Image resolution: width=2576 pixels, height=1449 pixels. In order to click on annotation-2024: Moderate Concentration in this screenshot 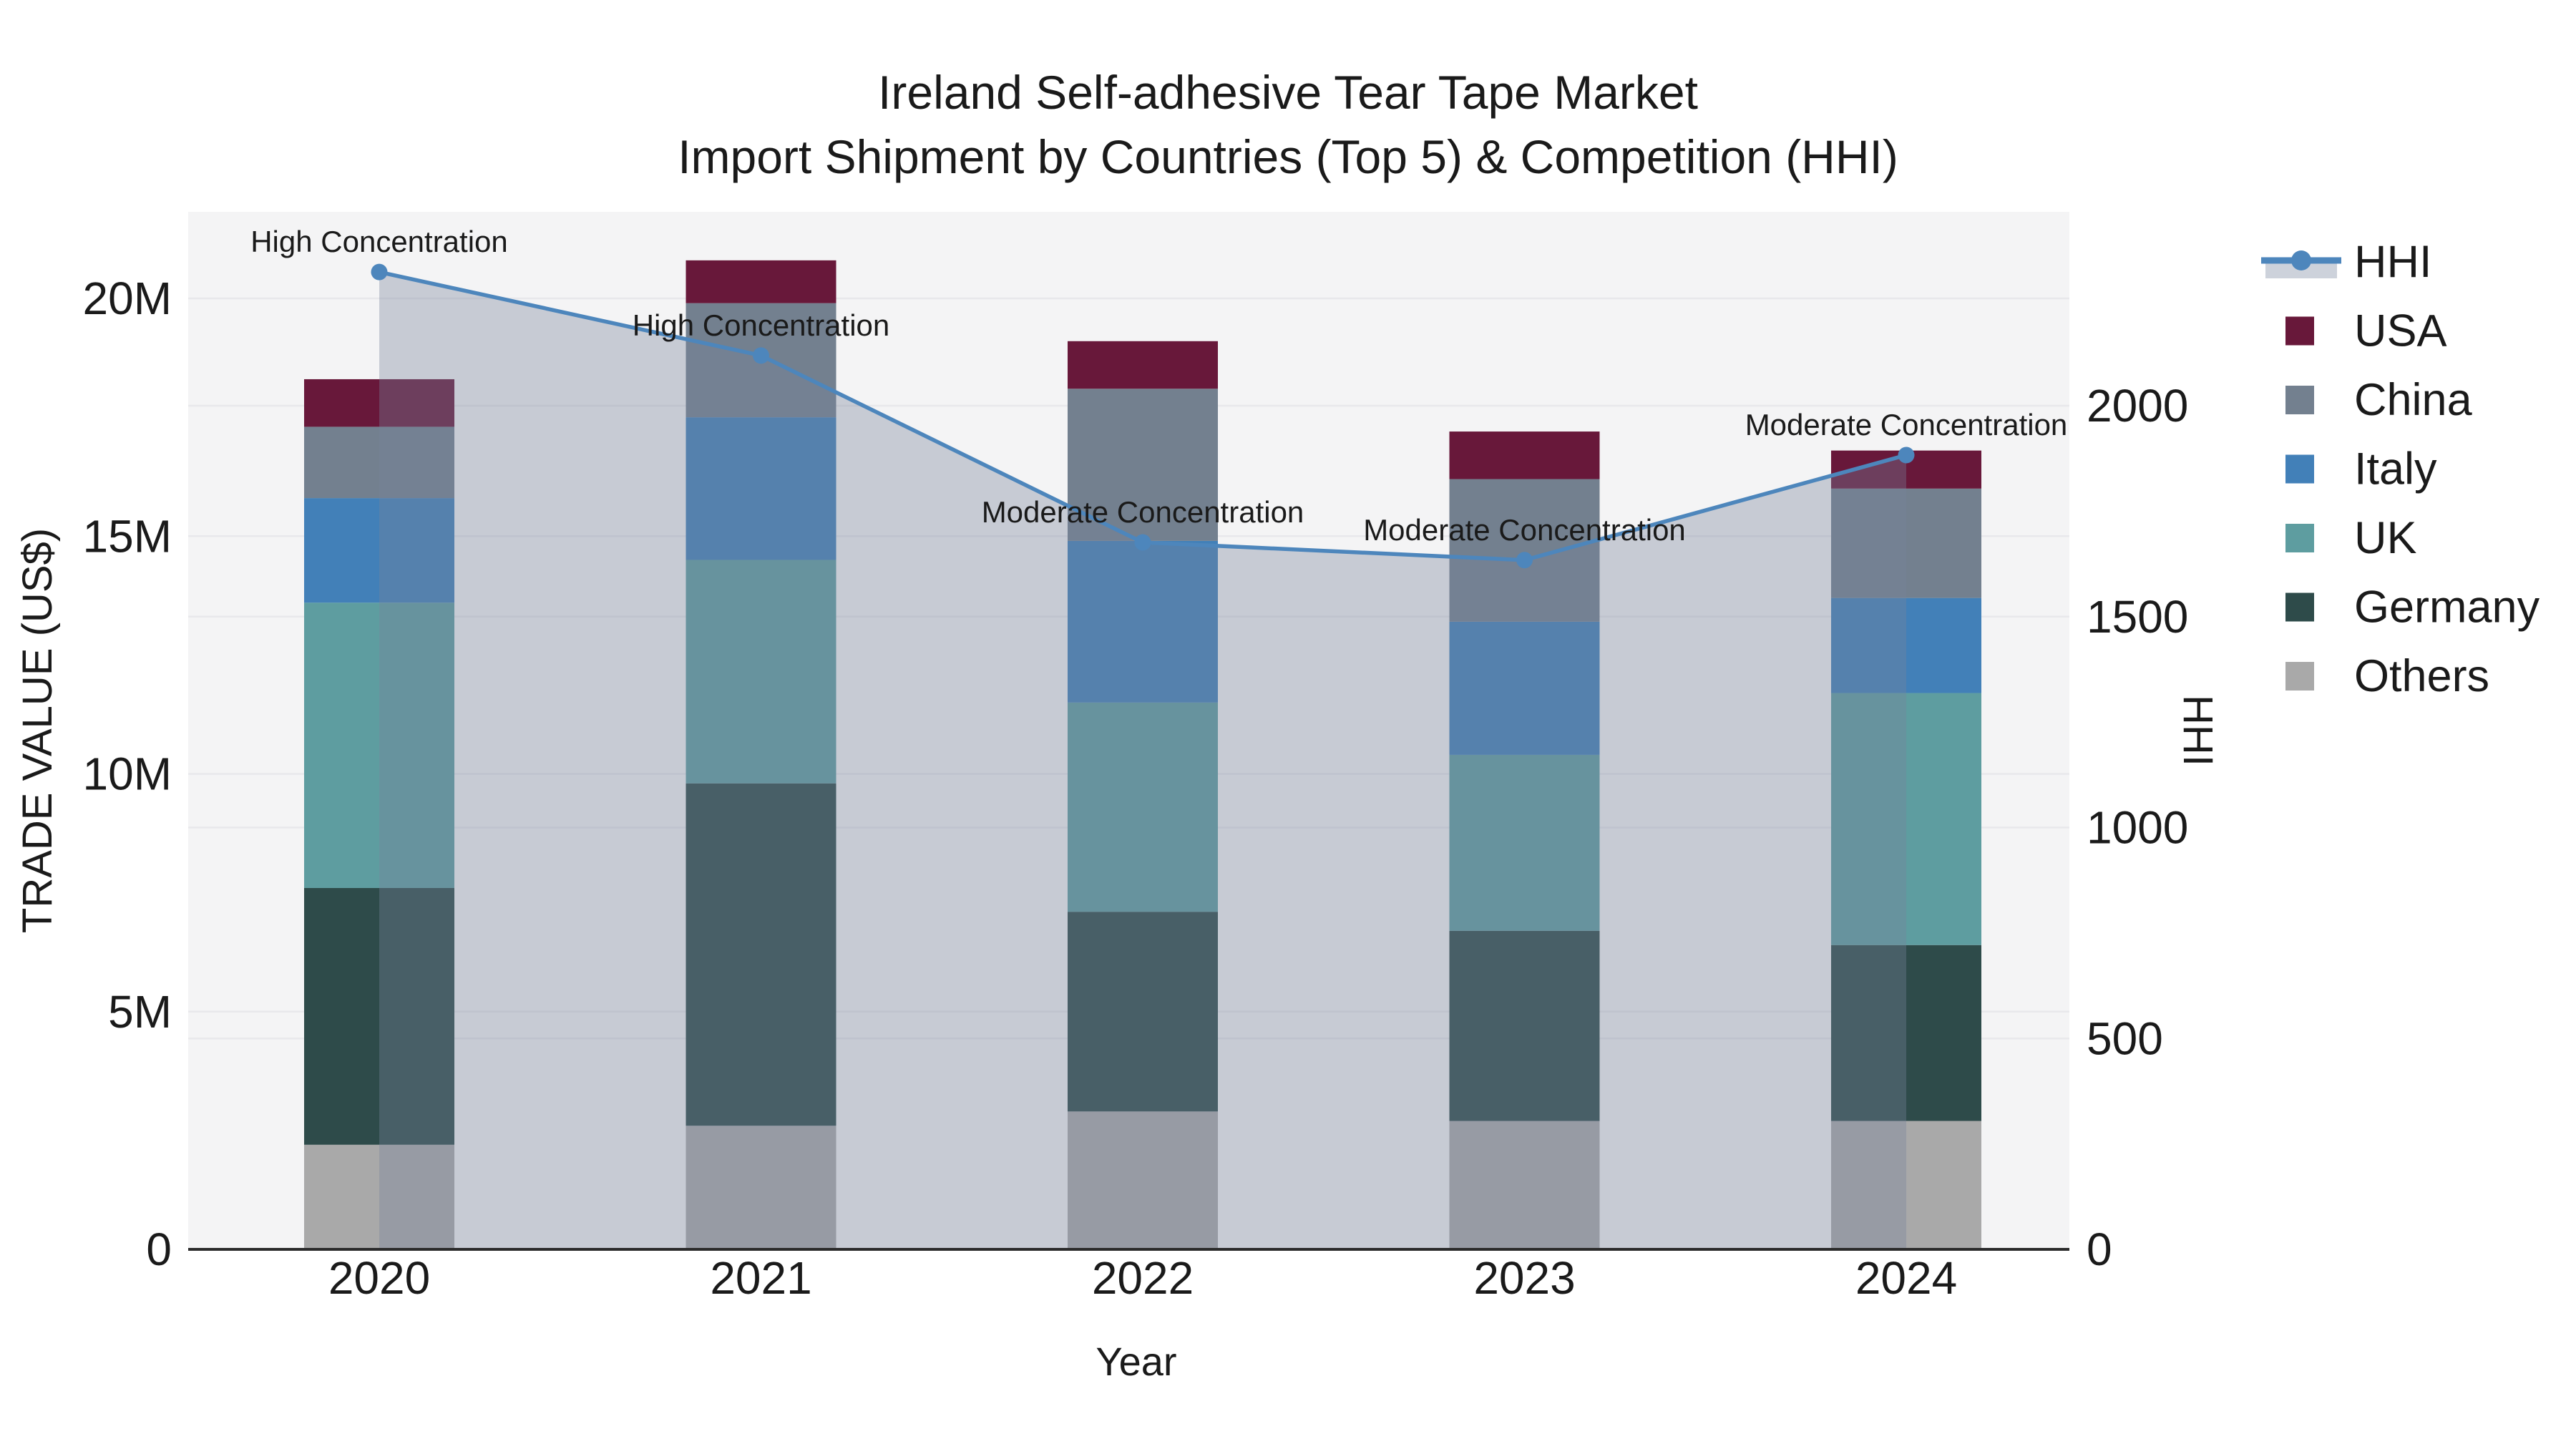, I will do `click(1906, 425)`.